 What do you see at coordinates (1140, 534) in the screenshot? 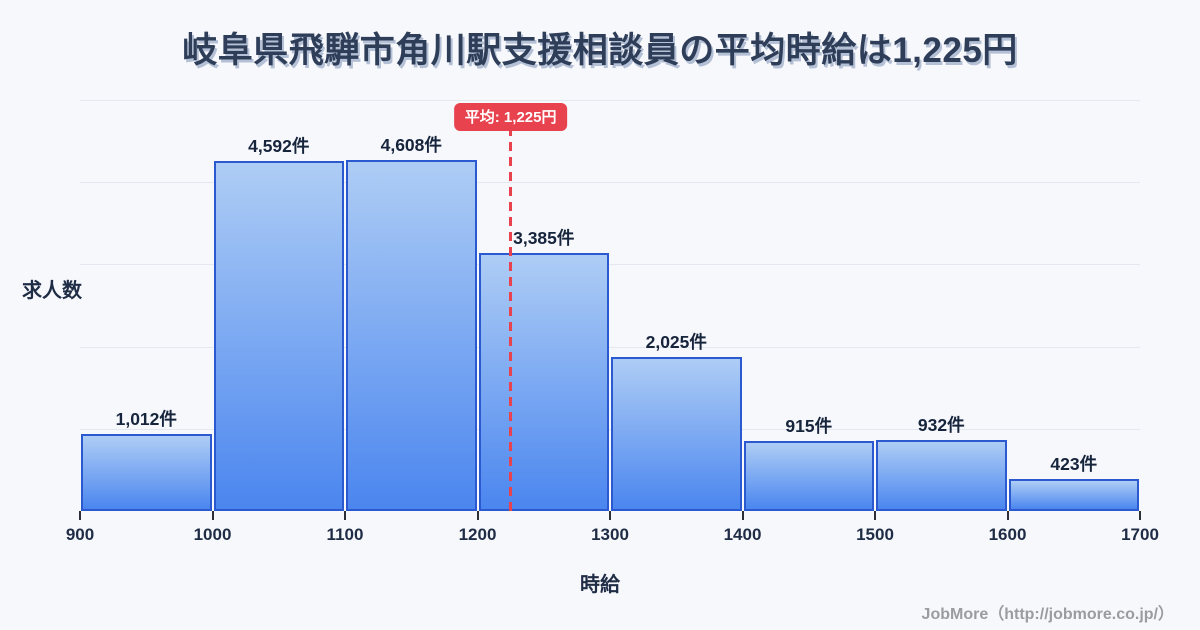
I see `x-tick-label: 1700` at bounding box center [1140, 534].